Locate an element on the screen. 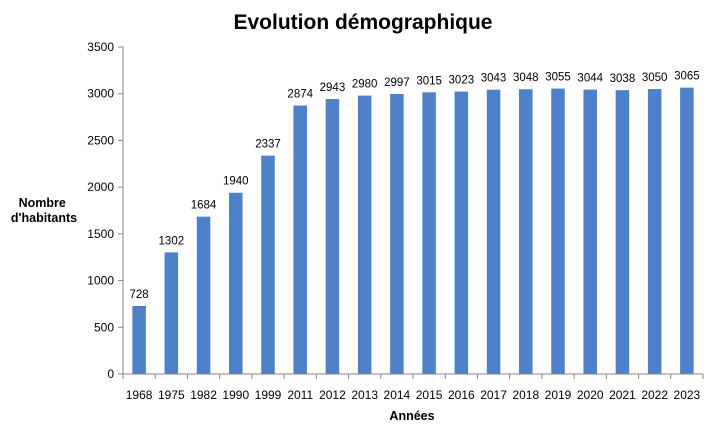 The image size is (721, 433). bar-2022 is located at coordinates (654, 232).